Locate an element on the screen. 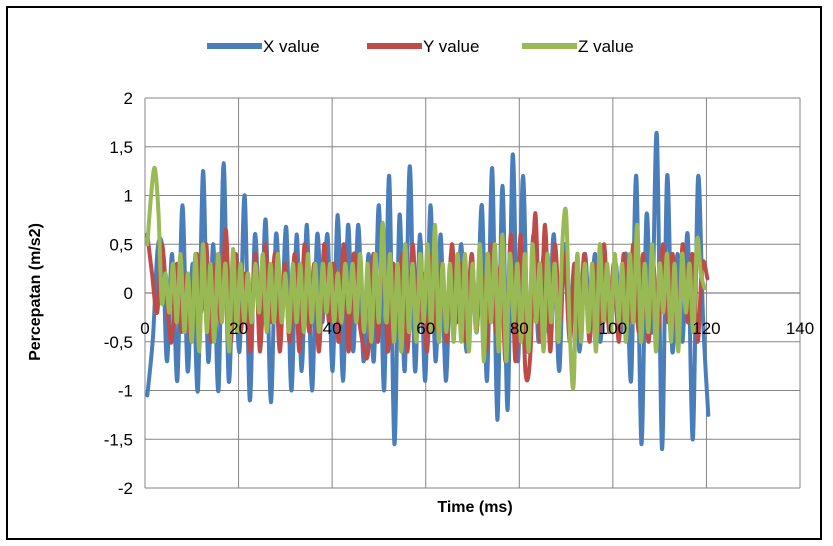 Image resolution: width=833 pixels, height=546 pixels. x-tick-label: 60 is located at coordinates (425, 328).